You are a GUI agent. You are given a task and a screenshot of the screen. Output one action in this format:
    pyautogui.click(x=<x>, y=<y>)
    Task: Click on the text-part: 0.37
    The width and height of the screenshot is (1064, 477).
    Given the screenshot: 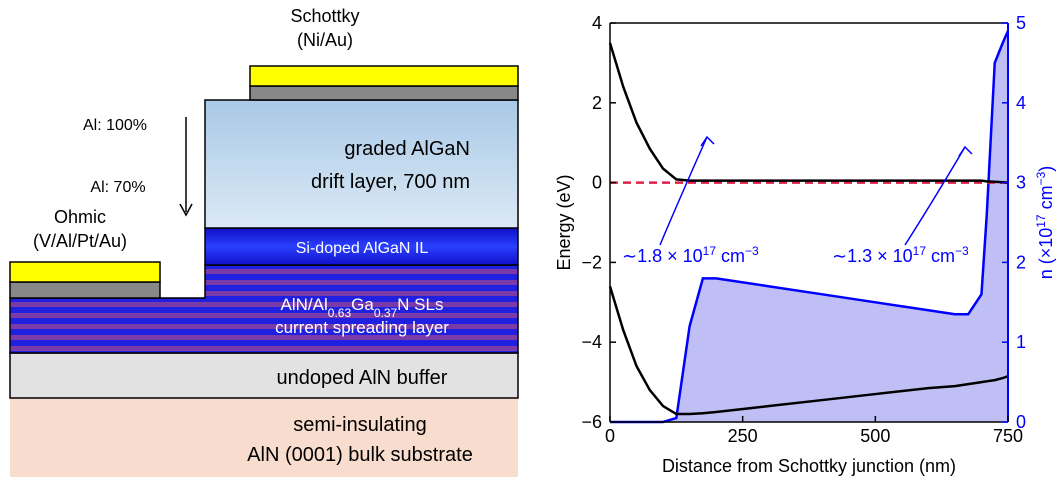 What is the action you would take?
    pyautogui.click(x=386, y=313)
    